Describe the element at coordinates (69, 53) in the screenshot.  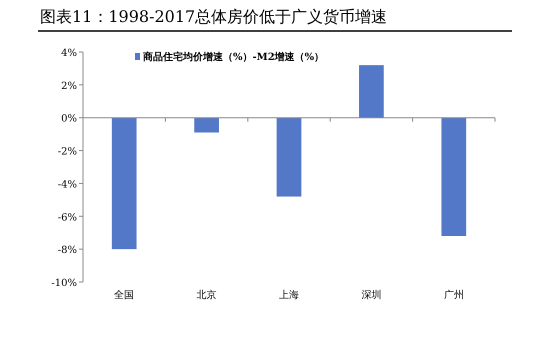
I see `y-tick-label: 4%` at that location.